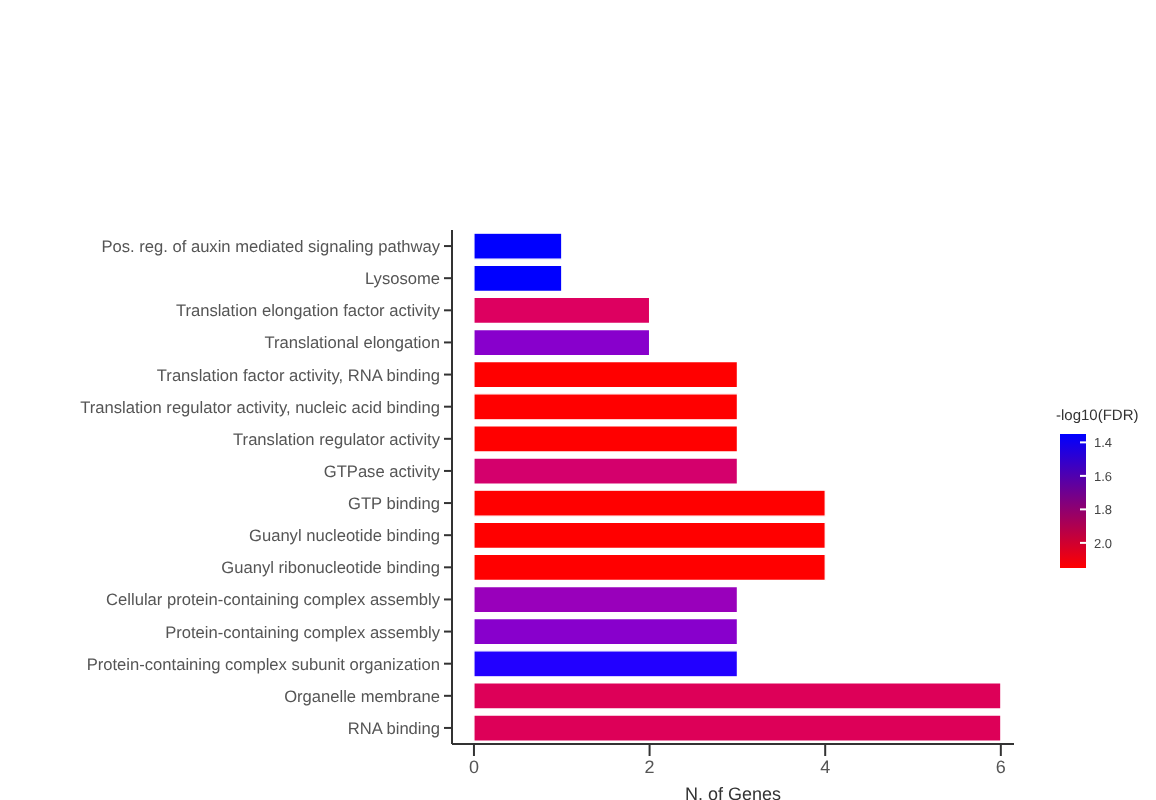 The width and height of the screenshot is (1156, 800). I want to click on x-tick-label: 0, so click(473, 766).